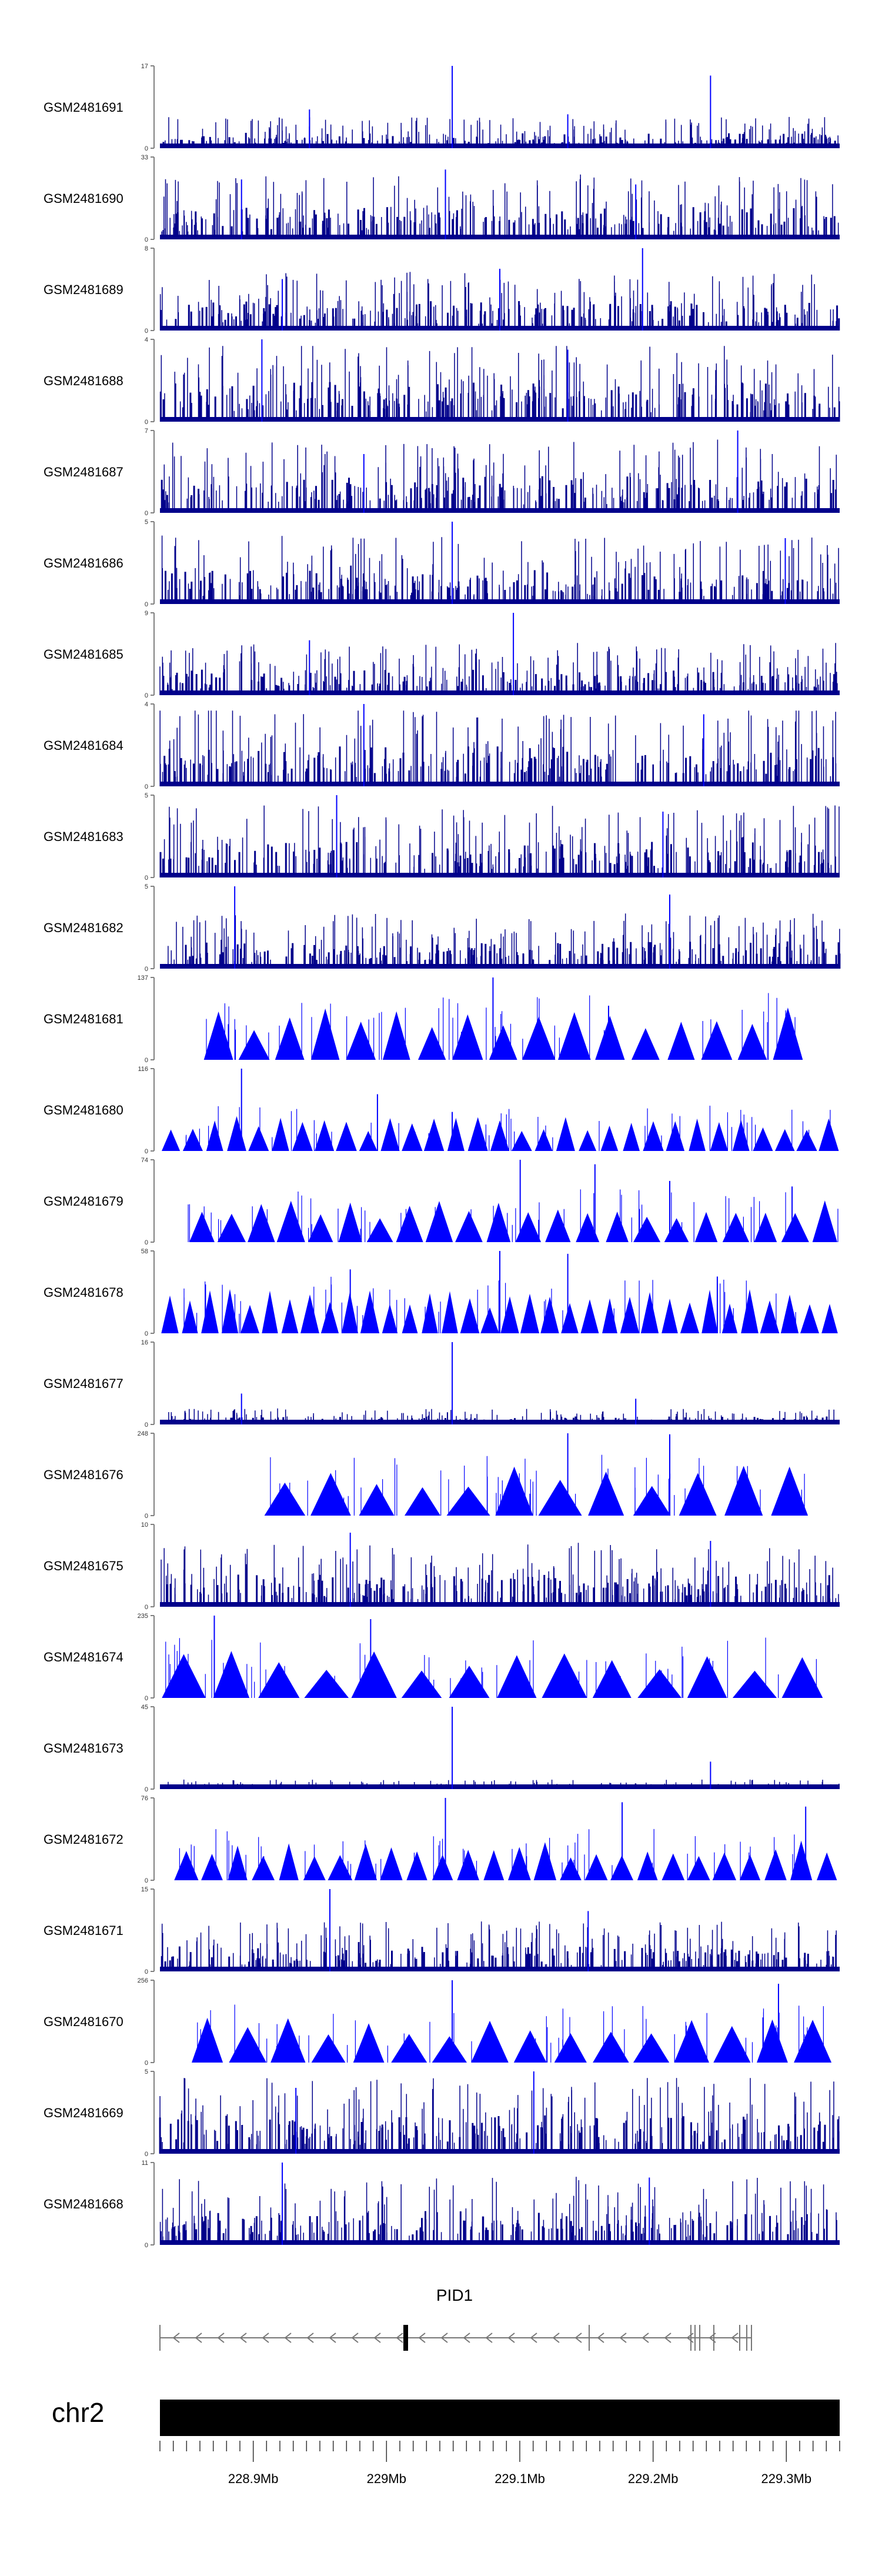 This screenshot has height=2576, width=882. Describe the element at coordinates (146, 613) in the screenshot. I see `y-max-label: 9` at that location.